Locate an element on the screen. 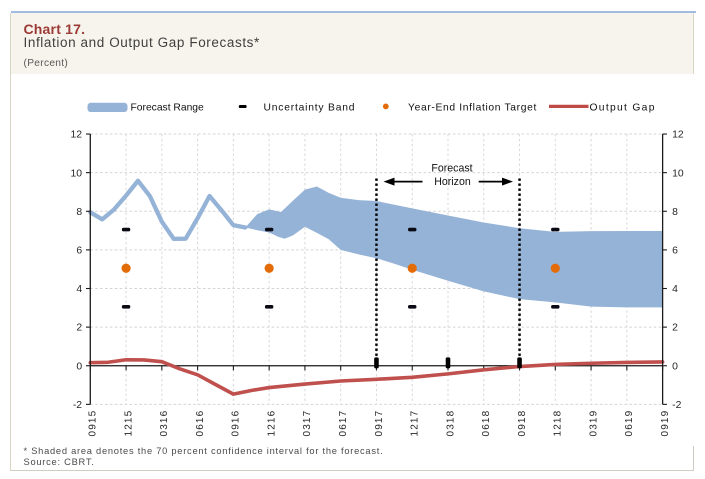 This screenshot has width=705, height=479. svg-text: 0916 is located at coordinates (236, 423).